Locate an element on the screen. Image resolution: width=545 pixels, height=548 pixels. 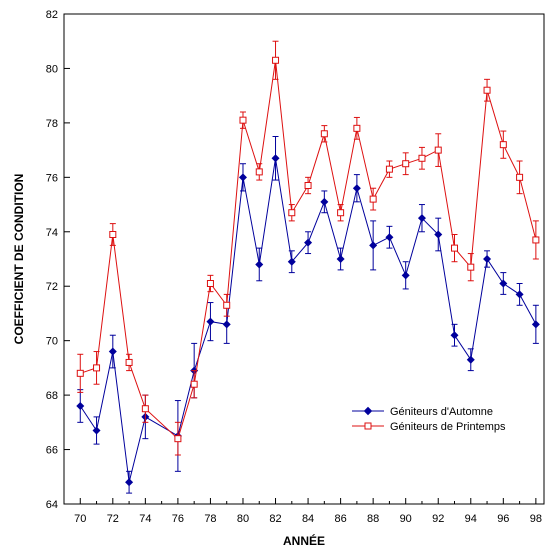
x-tick-label: 98 is located at coordinates (536, 519).